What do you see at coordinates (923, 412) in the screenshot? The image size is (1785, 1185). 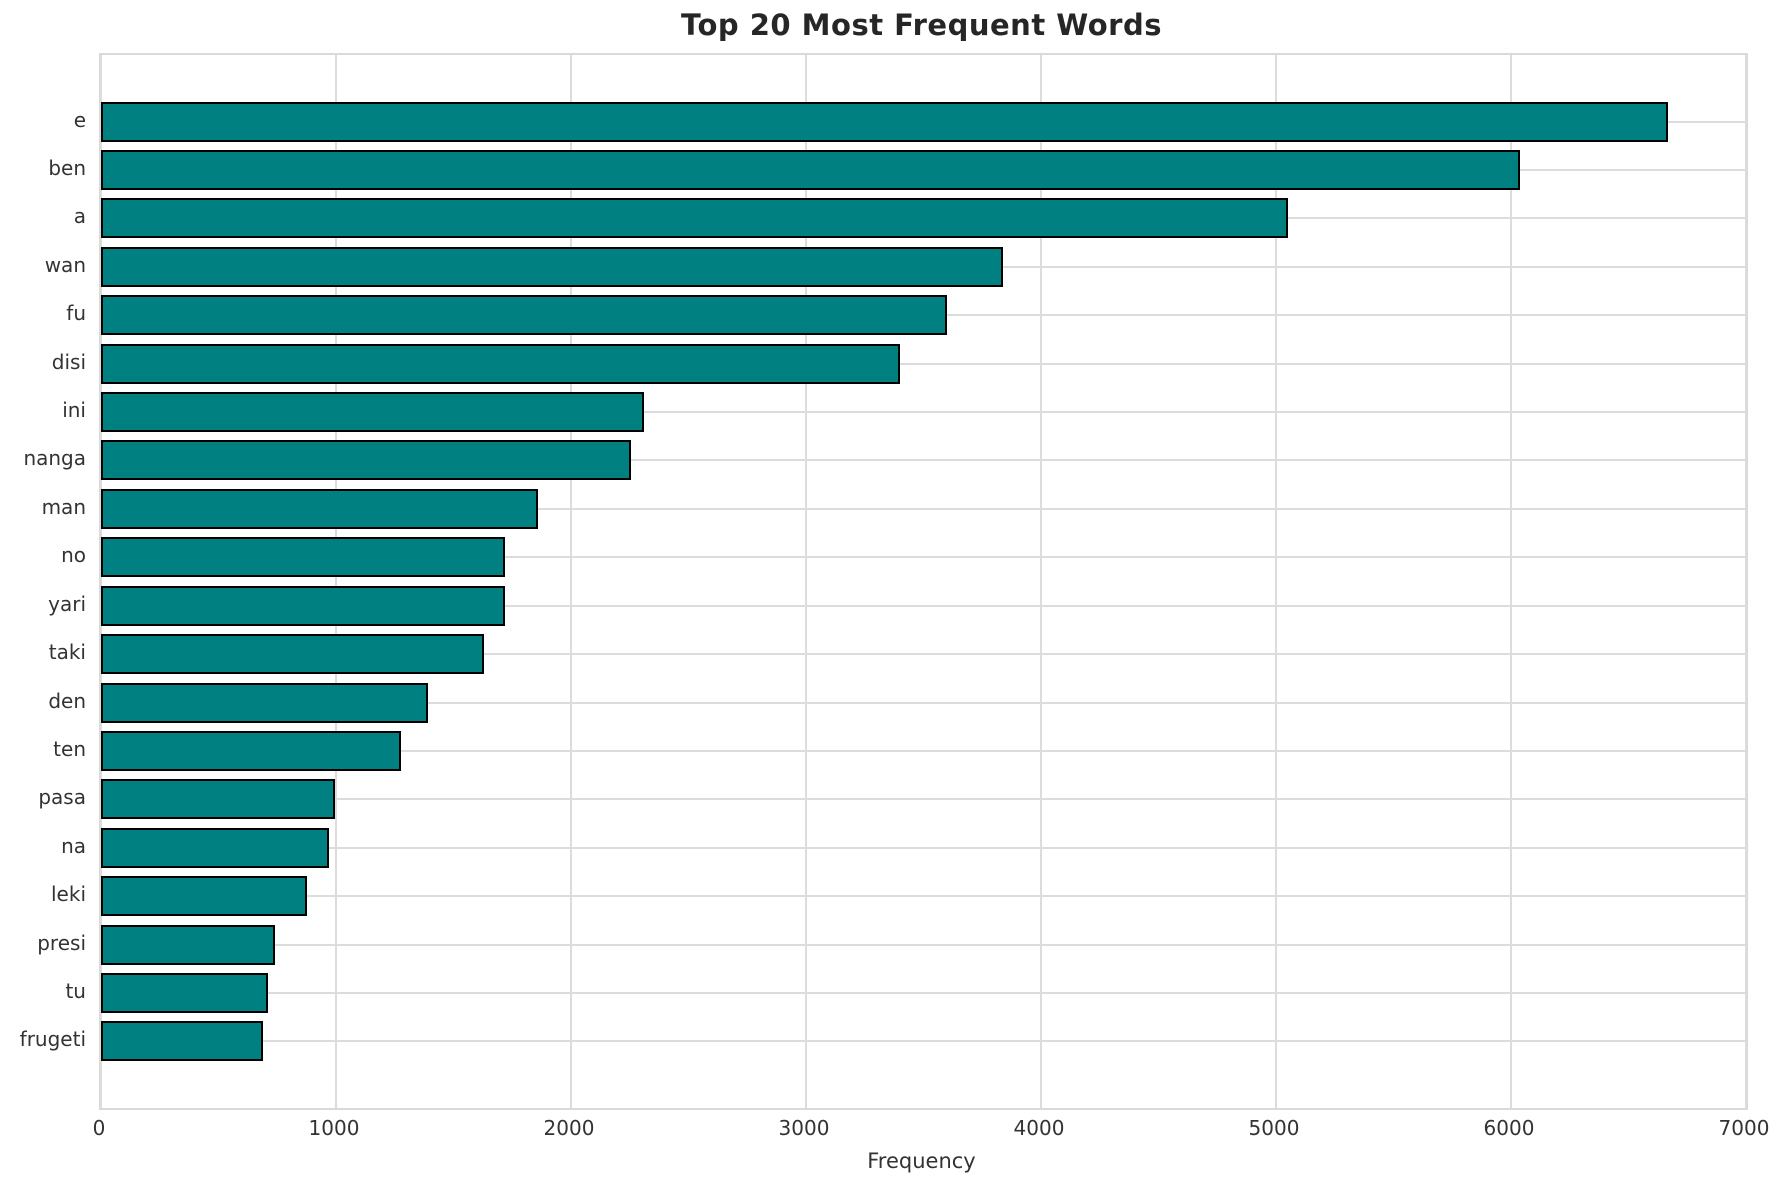 I see `gridline-y-ini` at bounding box center [923, 412].